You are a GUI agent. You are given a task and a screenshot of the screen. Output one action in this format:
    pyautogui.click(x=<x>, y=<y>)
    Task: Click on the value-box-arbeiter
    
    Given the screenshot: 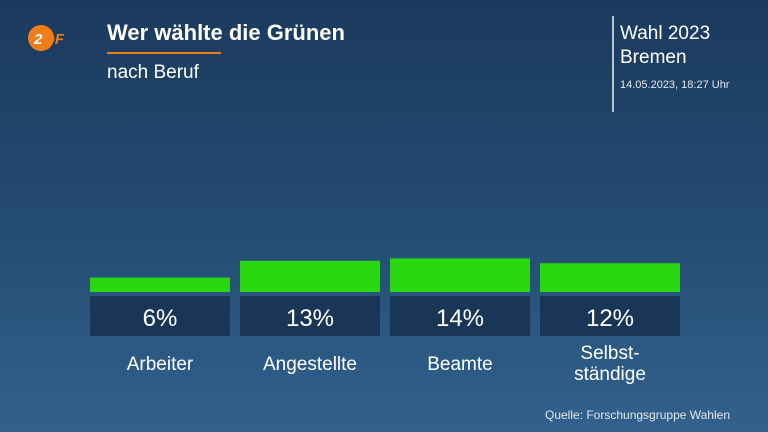 What is the action you would take?
    pyautogui.click(x=160, y=316)
    